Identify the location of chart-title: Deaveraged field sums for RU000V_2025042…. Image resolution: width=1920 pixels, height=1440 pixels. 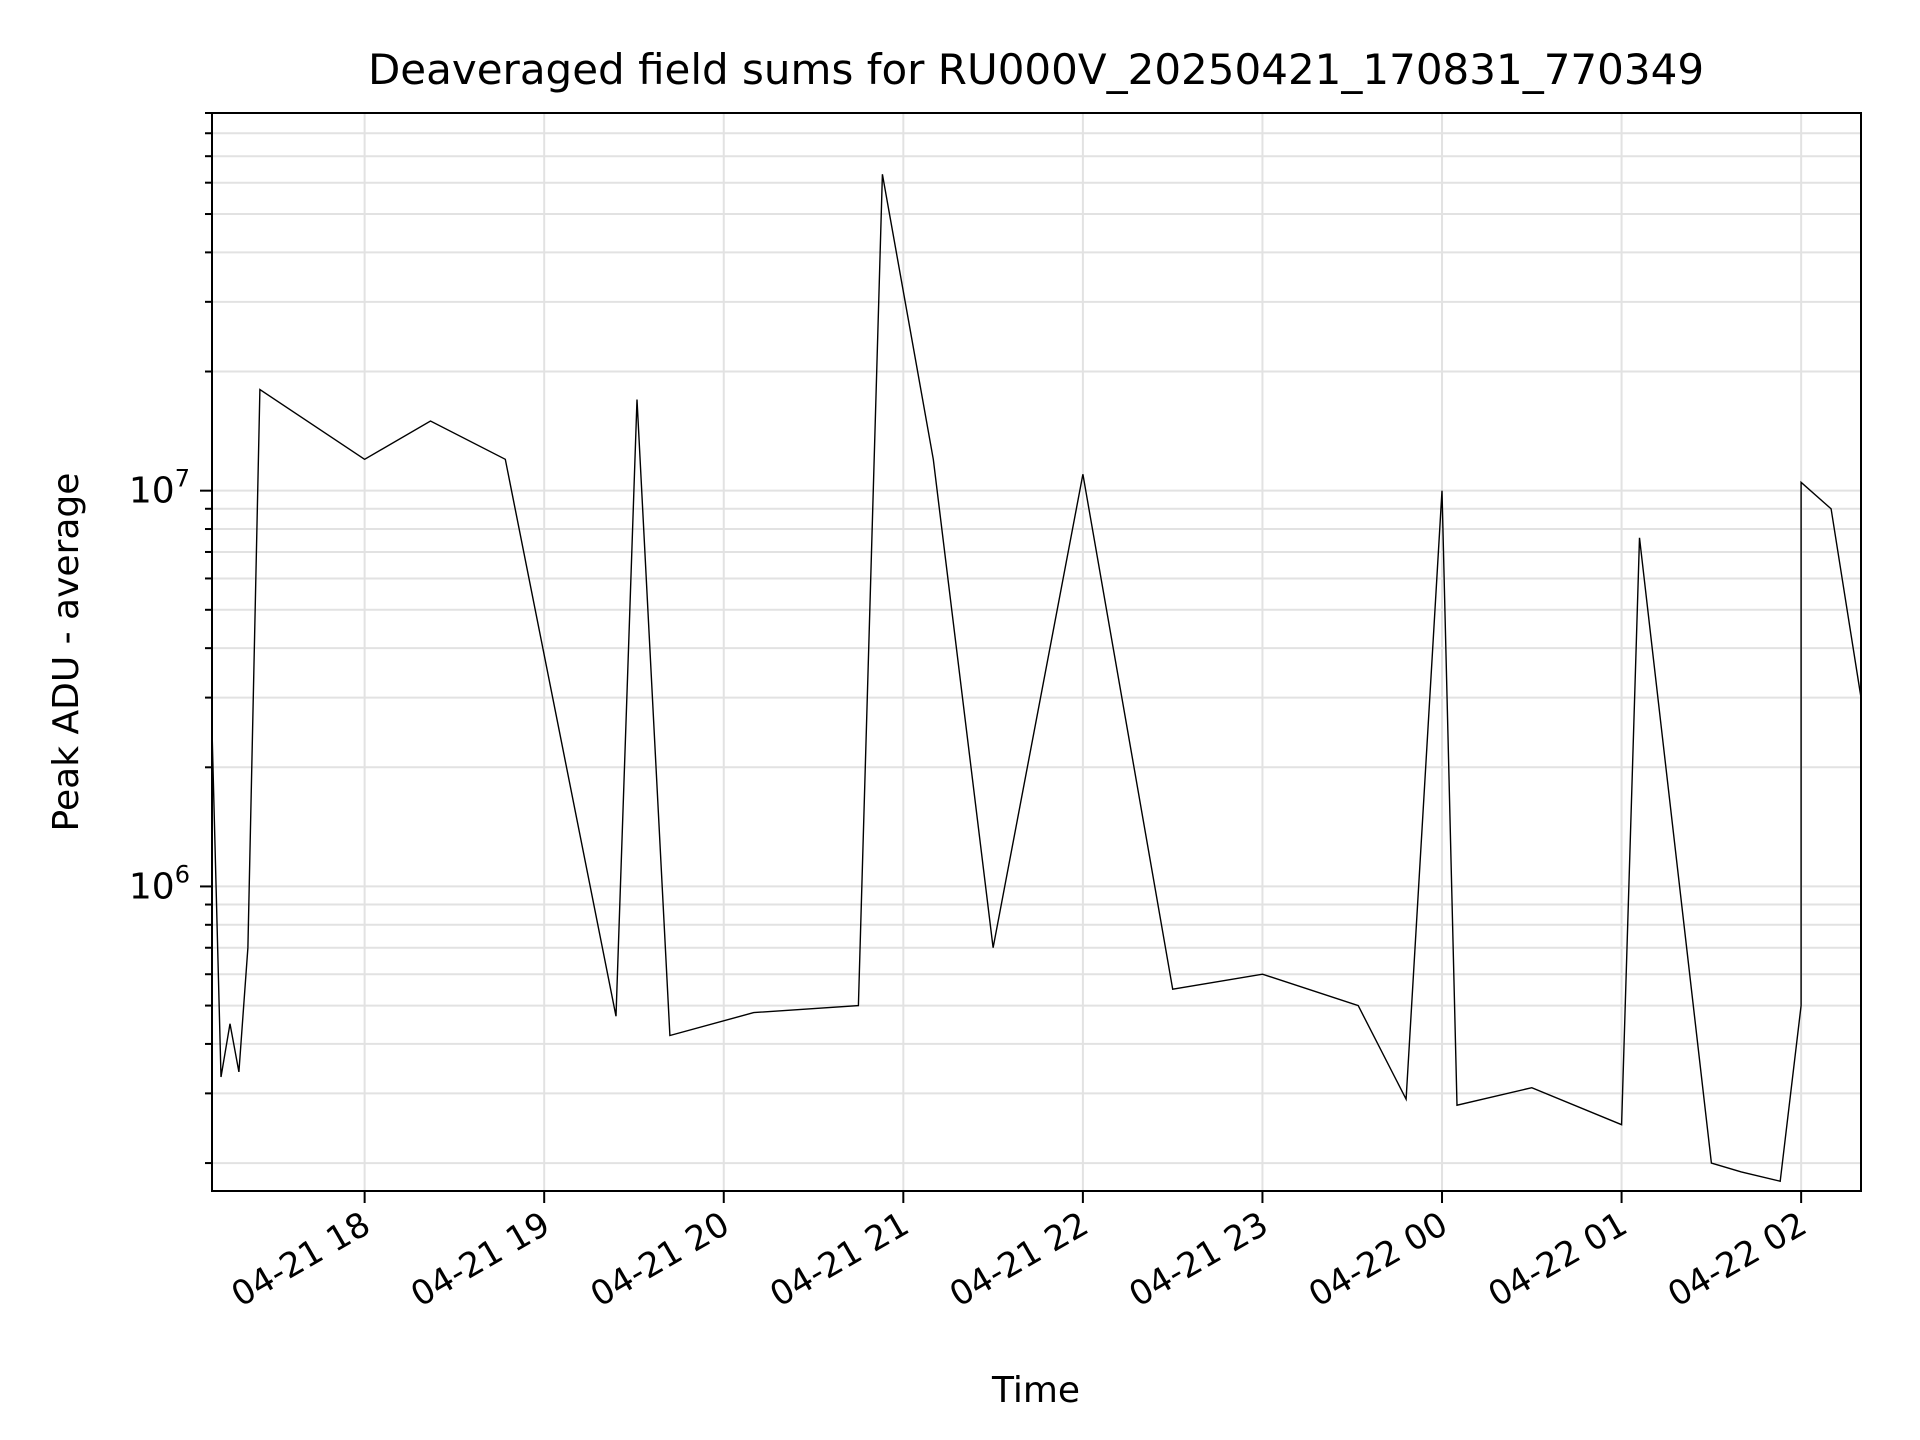
(1036, 69).